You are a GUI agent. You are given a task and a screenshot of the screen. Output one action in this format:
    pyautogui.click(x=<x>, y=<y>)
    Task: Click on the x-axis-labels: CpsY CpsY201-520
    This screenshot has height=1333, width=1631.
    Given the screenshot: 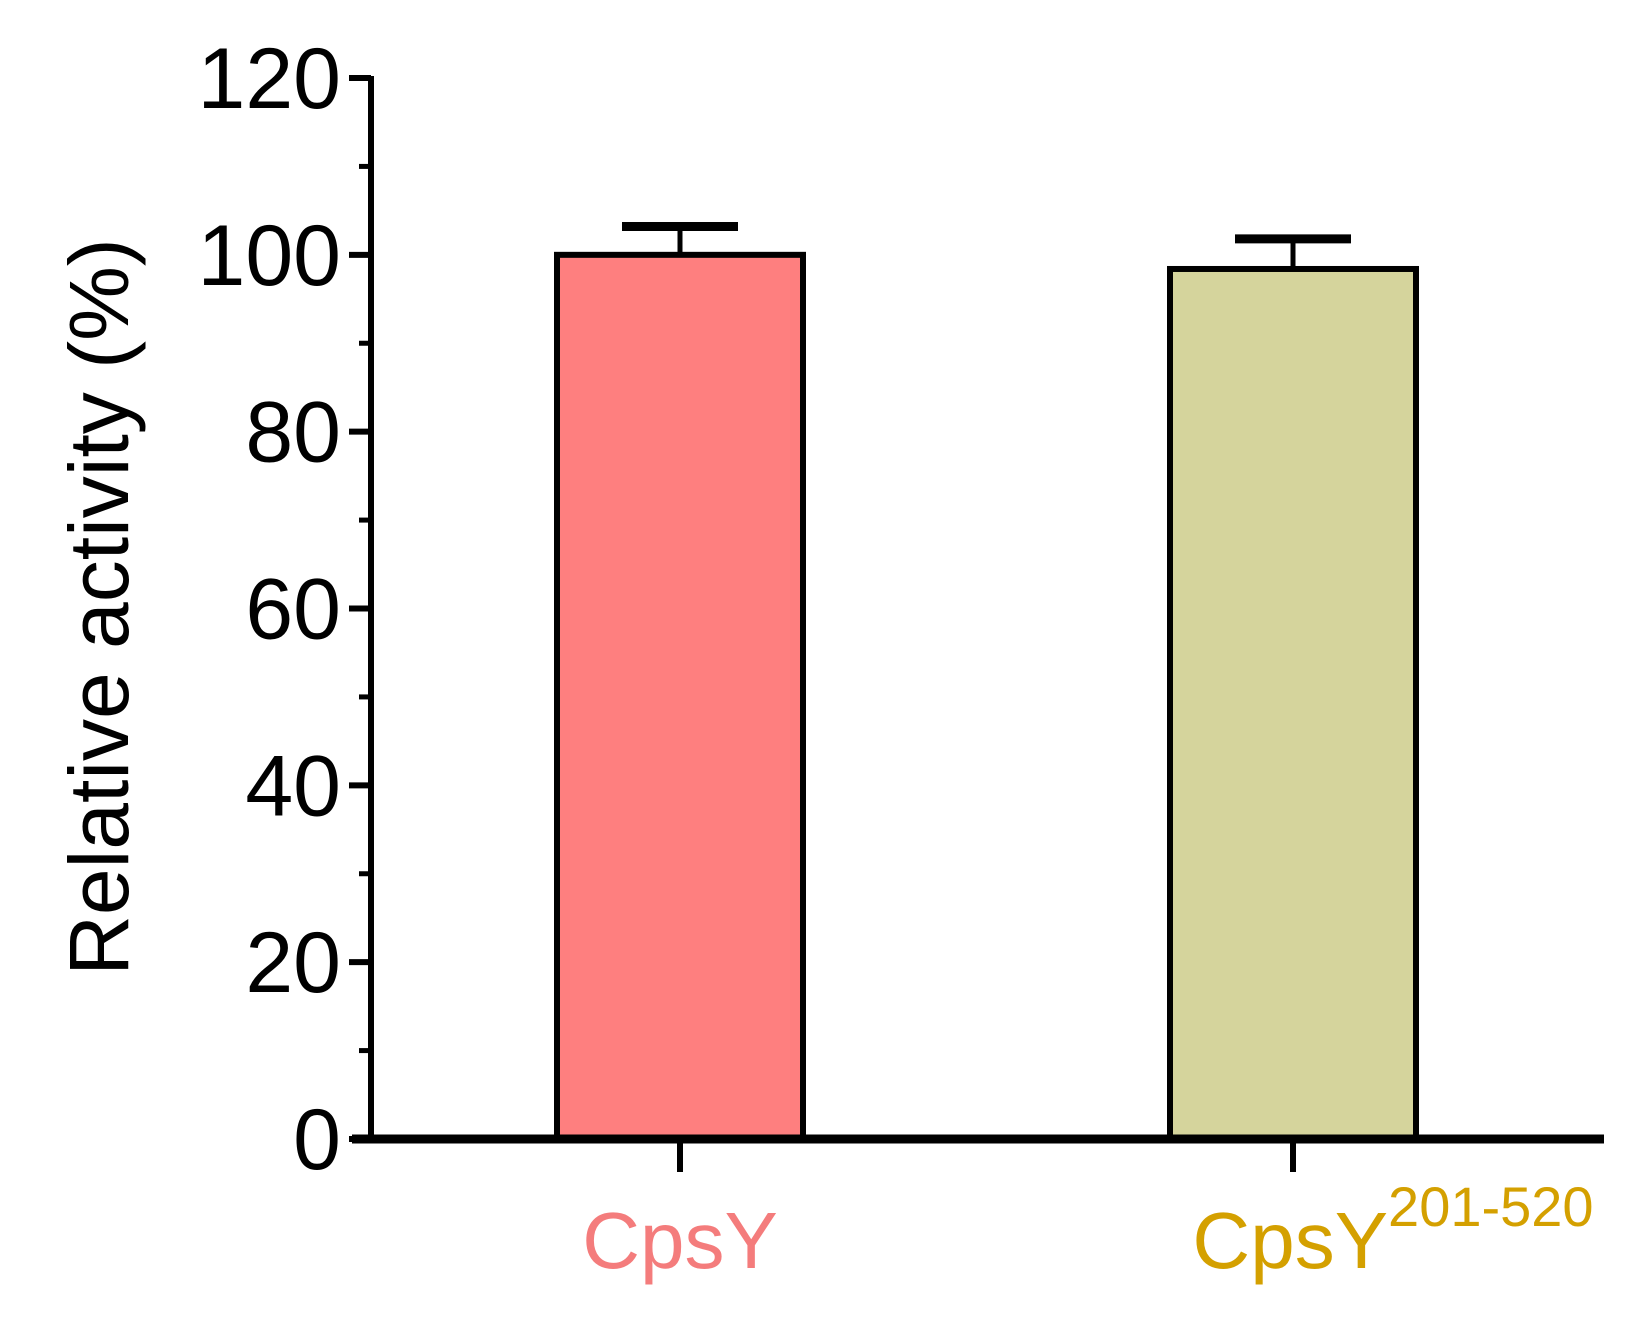 What is the action you would take?
    pyautogui.click(x=1087, y=1230)
    